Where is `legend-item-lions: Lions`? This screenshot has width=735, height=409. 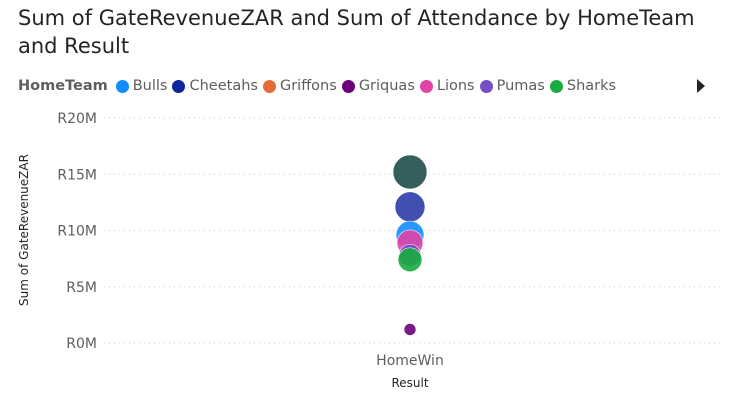 legend-item-lions: Lions is located at coordinates (447, 86).